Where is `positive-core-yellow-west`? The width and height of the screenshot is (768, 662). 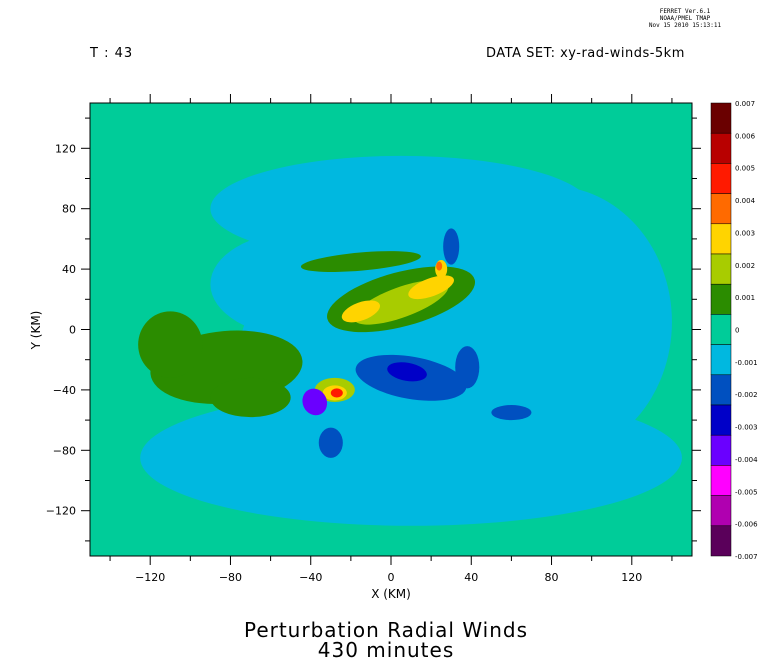 positive-core-yellow-west is located at coordinates (361, 311).